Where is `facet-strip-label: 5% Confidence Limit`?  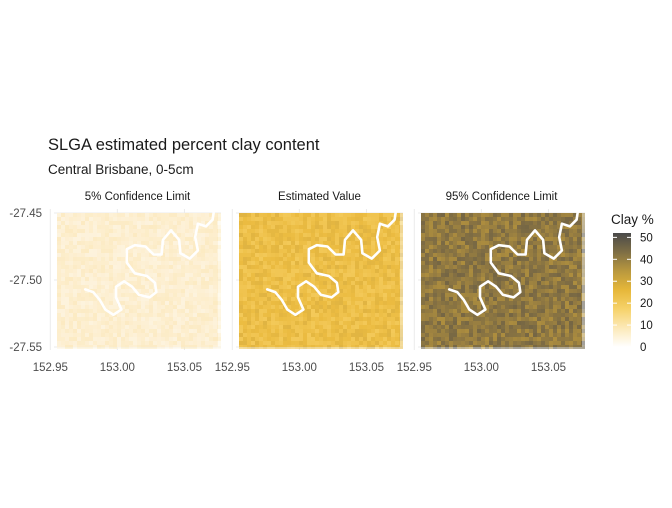 facet-strip-label: 5% Confidence Limit is located at coordinates (138, 197).